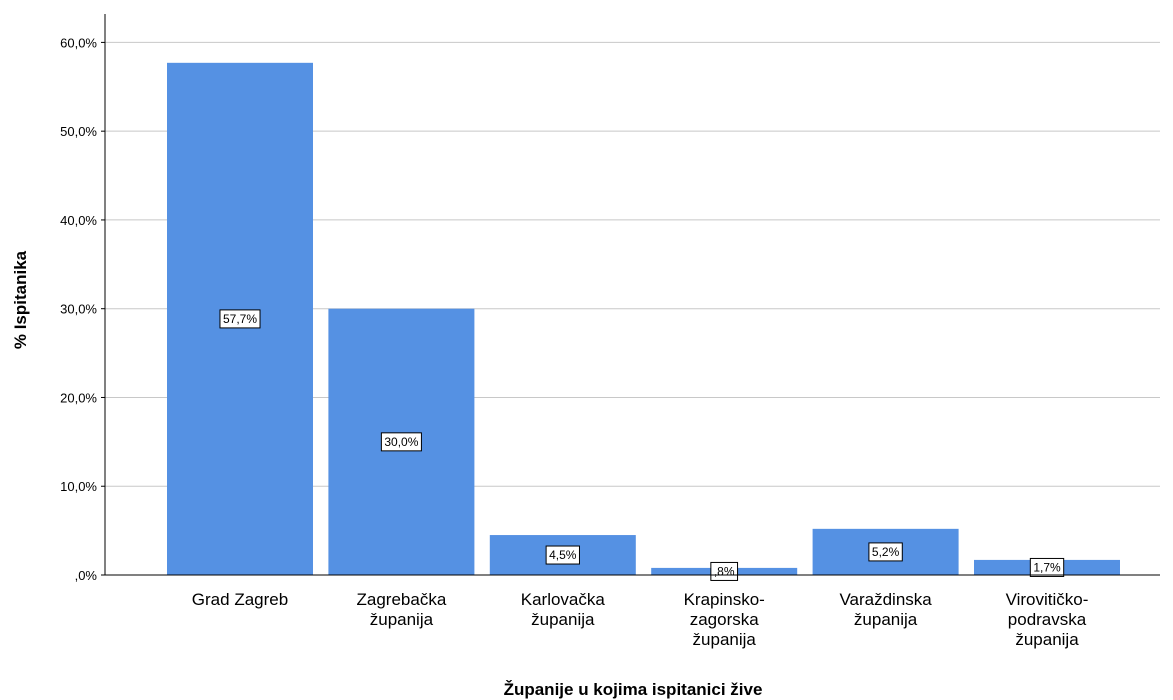 This screenshot has width=1173, height=700. What do you see at coordinates (885, 599) in the screenshot?
I see `x-tick-line: Varaždinska` at bounding box center [885, 599].